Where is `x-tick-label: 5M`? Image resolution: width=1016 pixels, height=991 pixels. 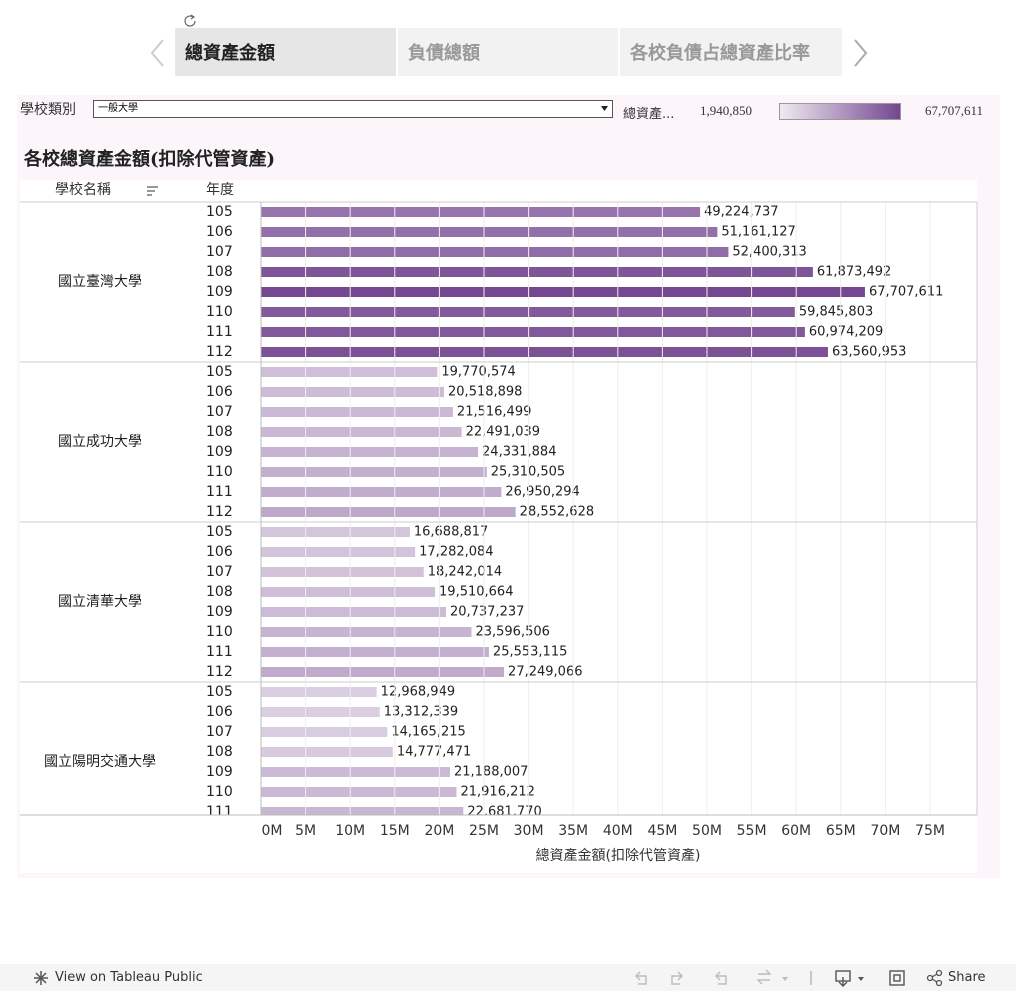
x-tick-label: 5M is located at coordinates (305, 831).